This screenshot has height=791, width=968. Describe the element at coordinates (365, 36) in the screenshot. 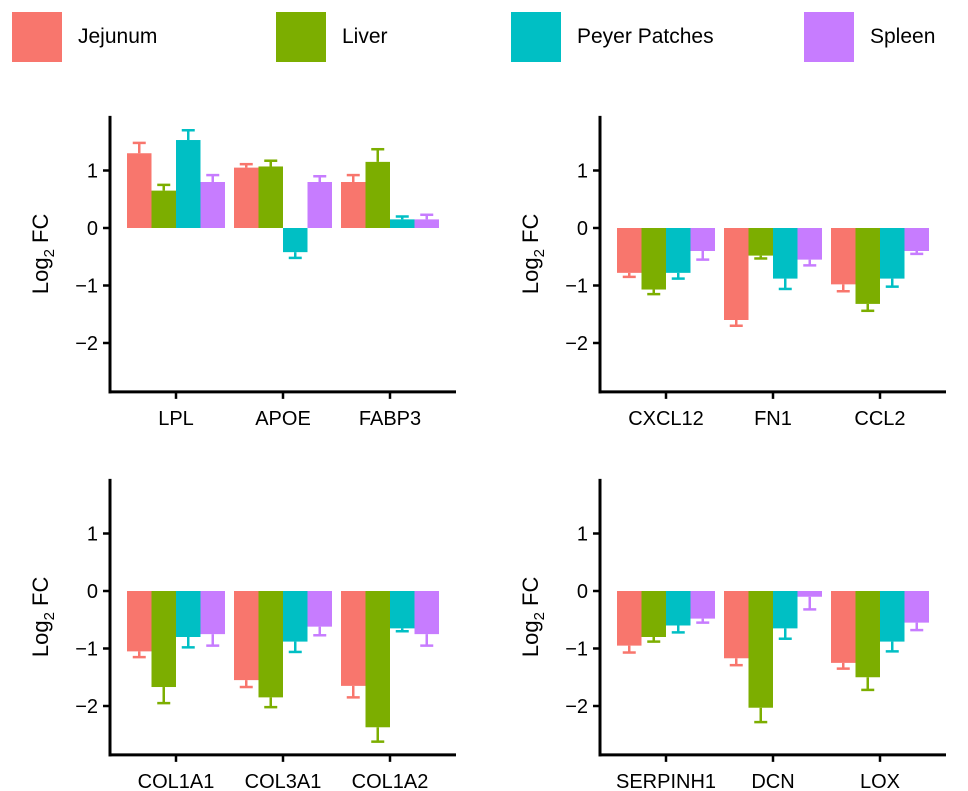

I see `legend-label-liver: Liver` at that location.